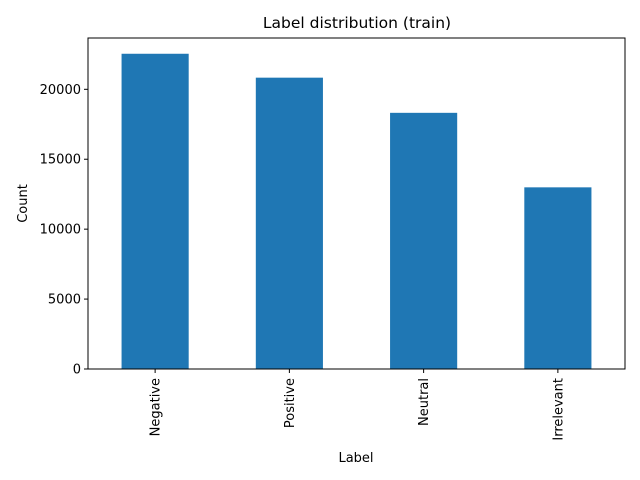 The image size is (640, 480). Describe the element at coordinates (357, 23) in the screenshot. I see `chart-title: Label distribution (train)` at that location.